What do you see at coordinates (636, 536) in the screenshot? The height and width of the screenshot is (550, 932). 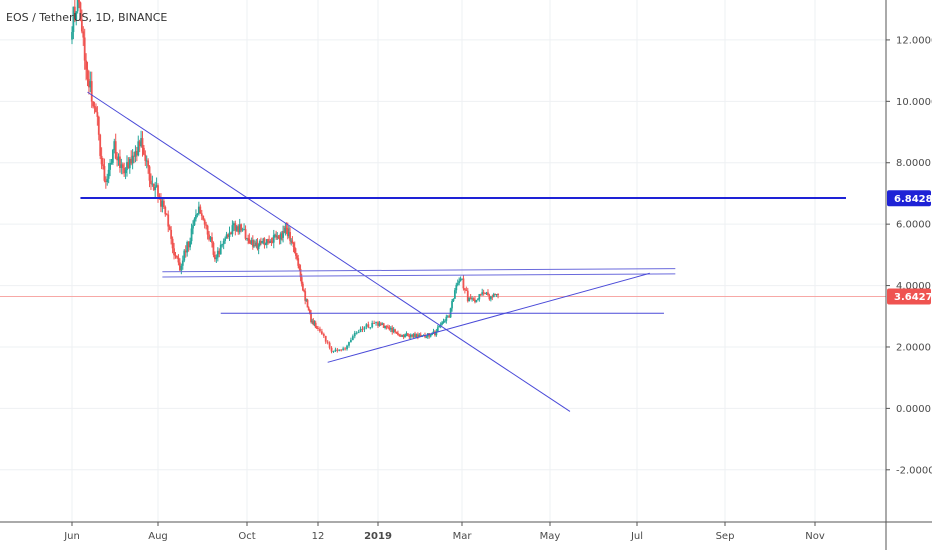 I see `x-tick-label: Jul` at bounding box center [636, 536].